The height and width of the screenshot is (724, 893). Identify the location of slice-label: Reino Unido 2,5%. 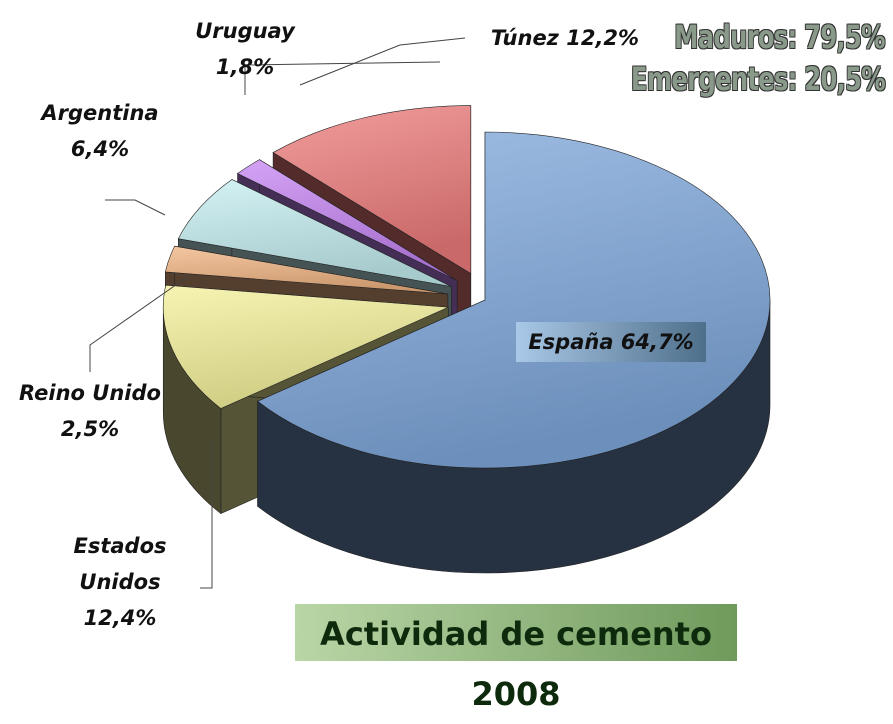
(90, 411).